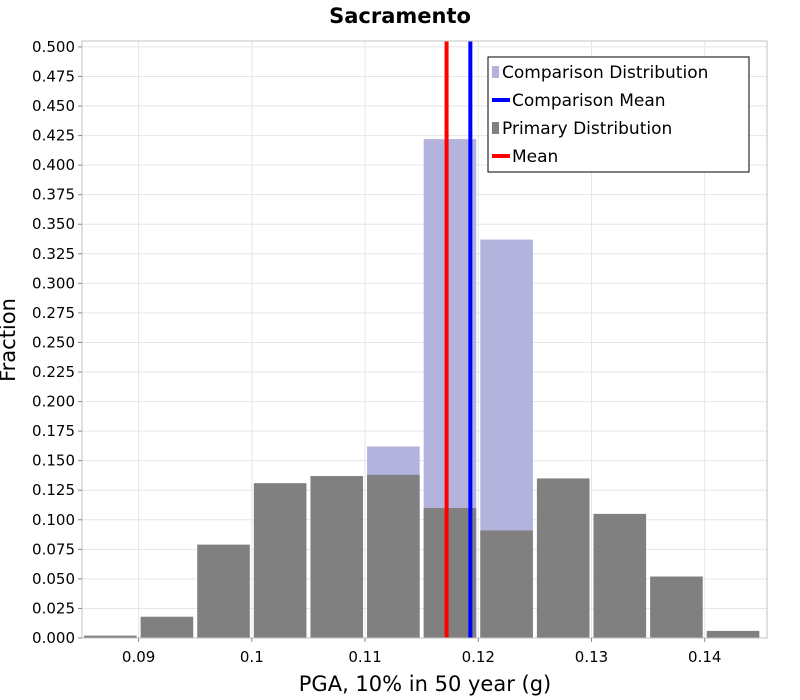 The image size is (800, 700). Describe the element at coordinates (53, 224) in the screenshot. I see `y-tick-label: 0.350` at that location.